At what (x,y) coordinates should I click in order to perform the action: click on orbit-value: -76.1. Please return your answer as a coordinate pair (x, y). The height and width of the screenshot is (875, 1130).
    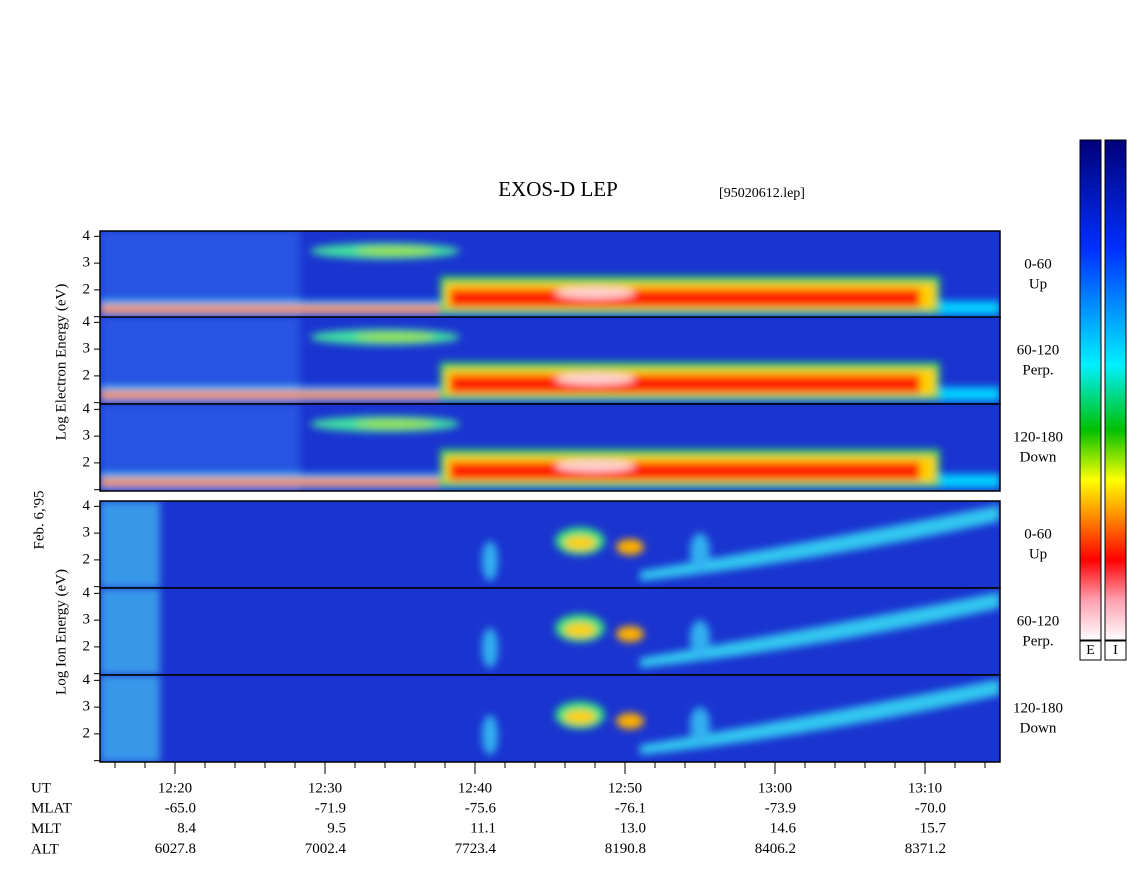
    Looking at the image, I should click on (630, 808).